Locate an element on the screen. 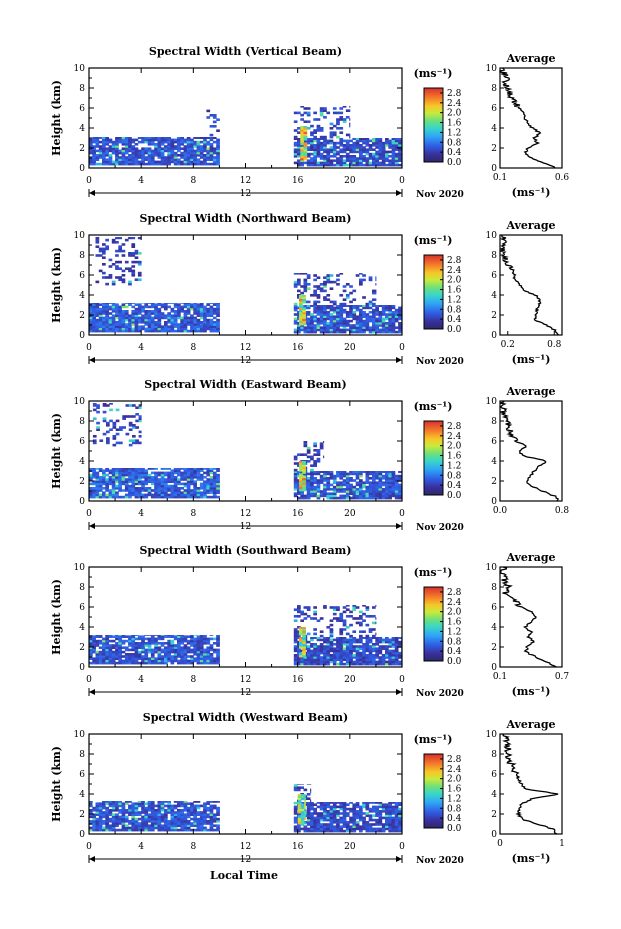 This screenshot has width=621, height=929. colorbar-tick-label: 0.4 is located at coordinates (454, 320).